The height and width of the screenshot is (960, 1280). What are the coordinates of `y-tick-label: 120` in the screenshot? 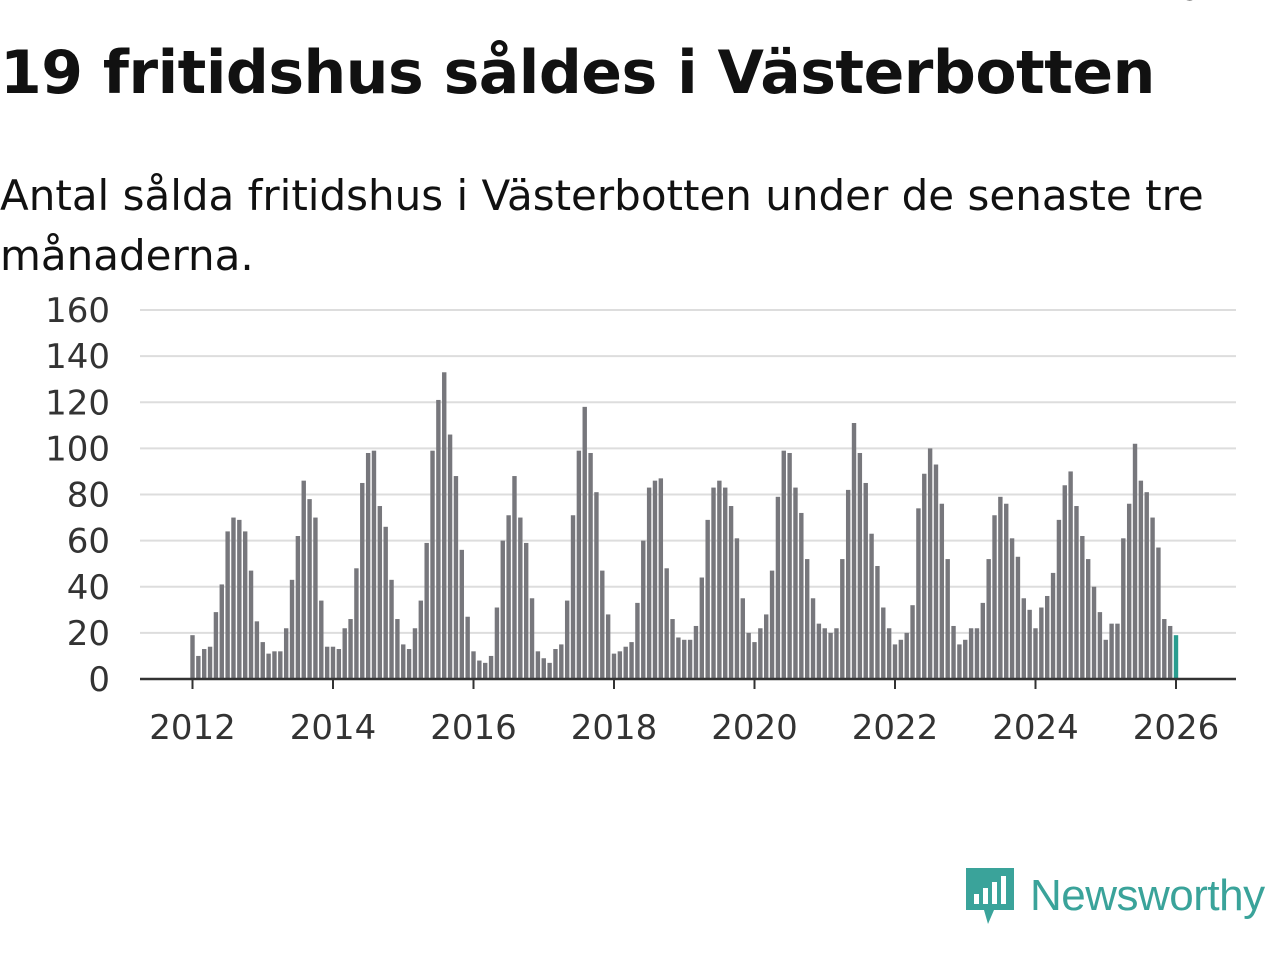 It's located at (77, 403).